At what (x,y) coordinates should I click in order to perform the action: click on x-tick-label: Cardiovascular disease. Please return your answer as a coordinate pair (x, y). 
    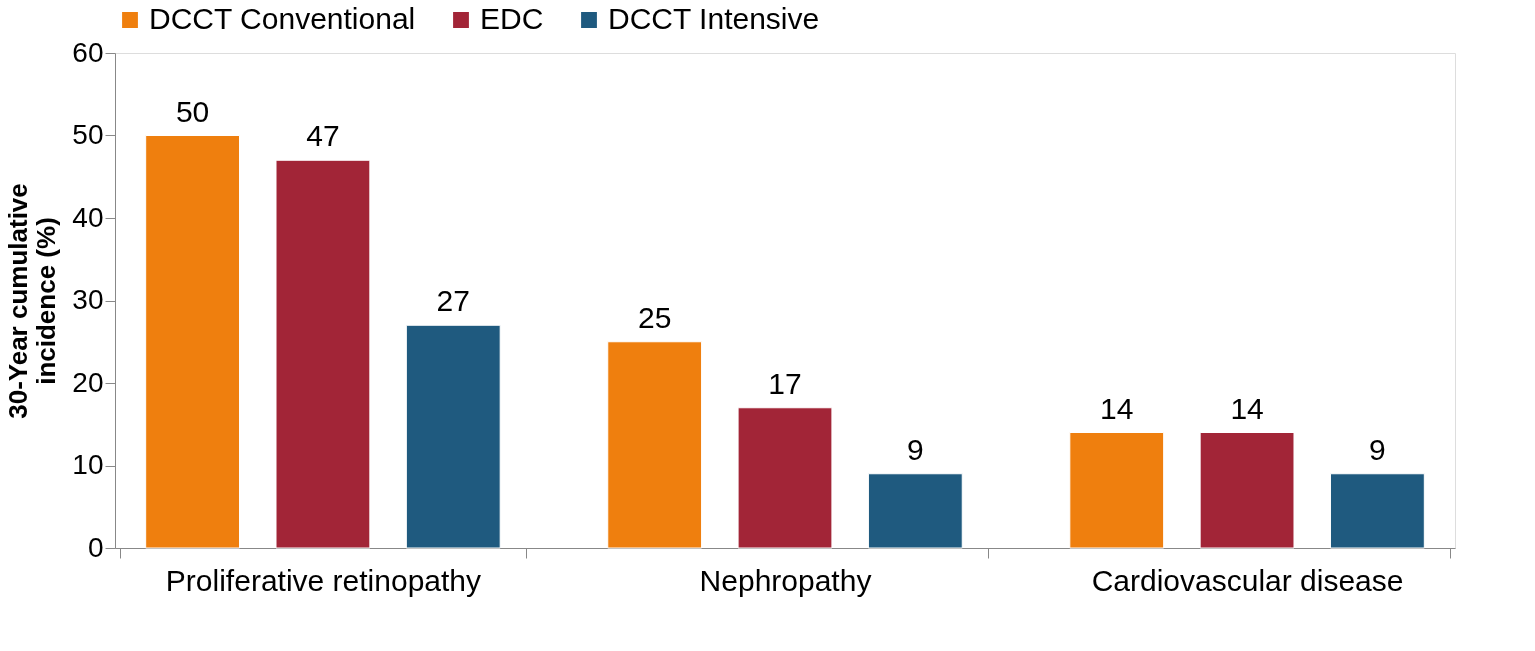
    Looking at the image, I should click on (1247, 580).